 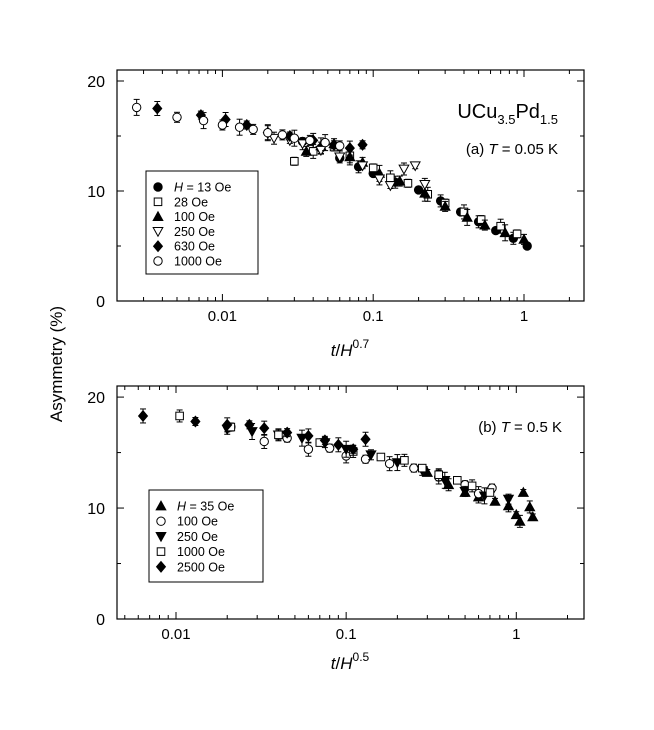 I want to click on panel-a-title: UCu3.5Pd1.5, so click(x=507, y=114).